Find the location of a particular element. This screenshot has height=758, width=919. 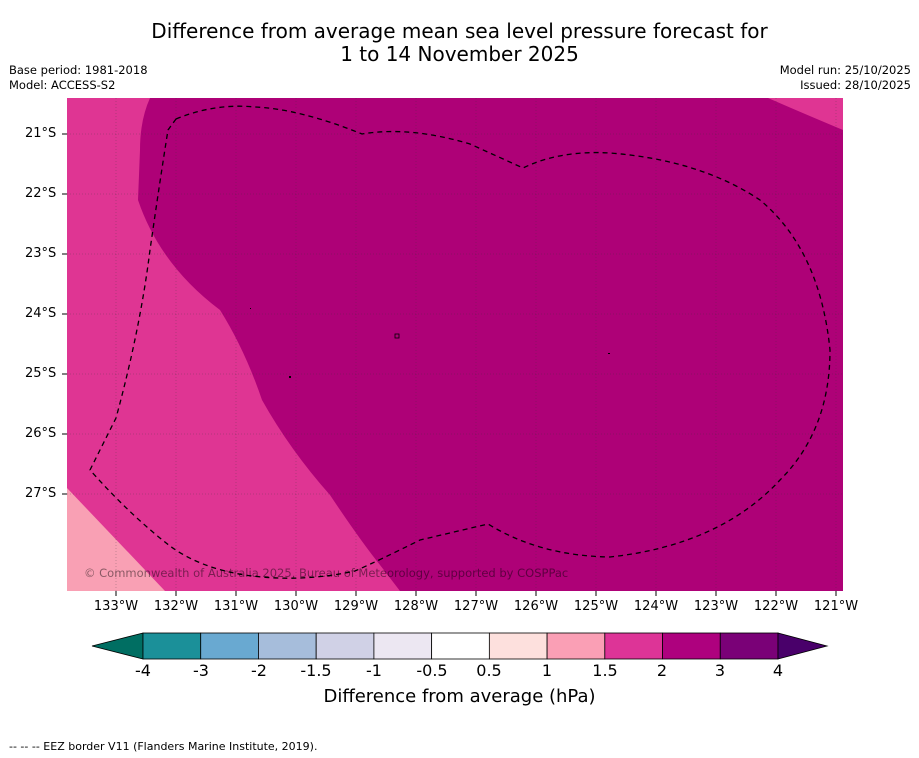

colorbar-label: Difference from average (hPa) is located at coordinates (459, 696).